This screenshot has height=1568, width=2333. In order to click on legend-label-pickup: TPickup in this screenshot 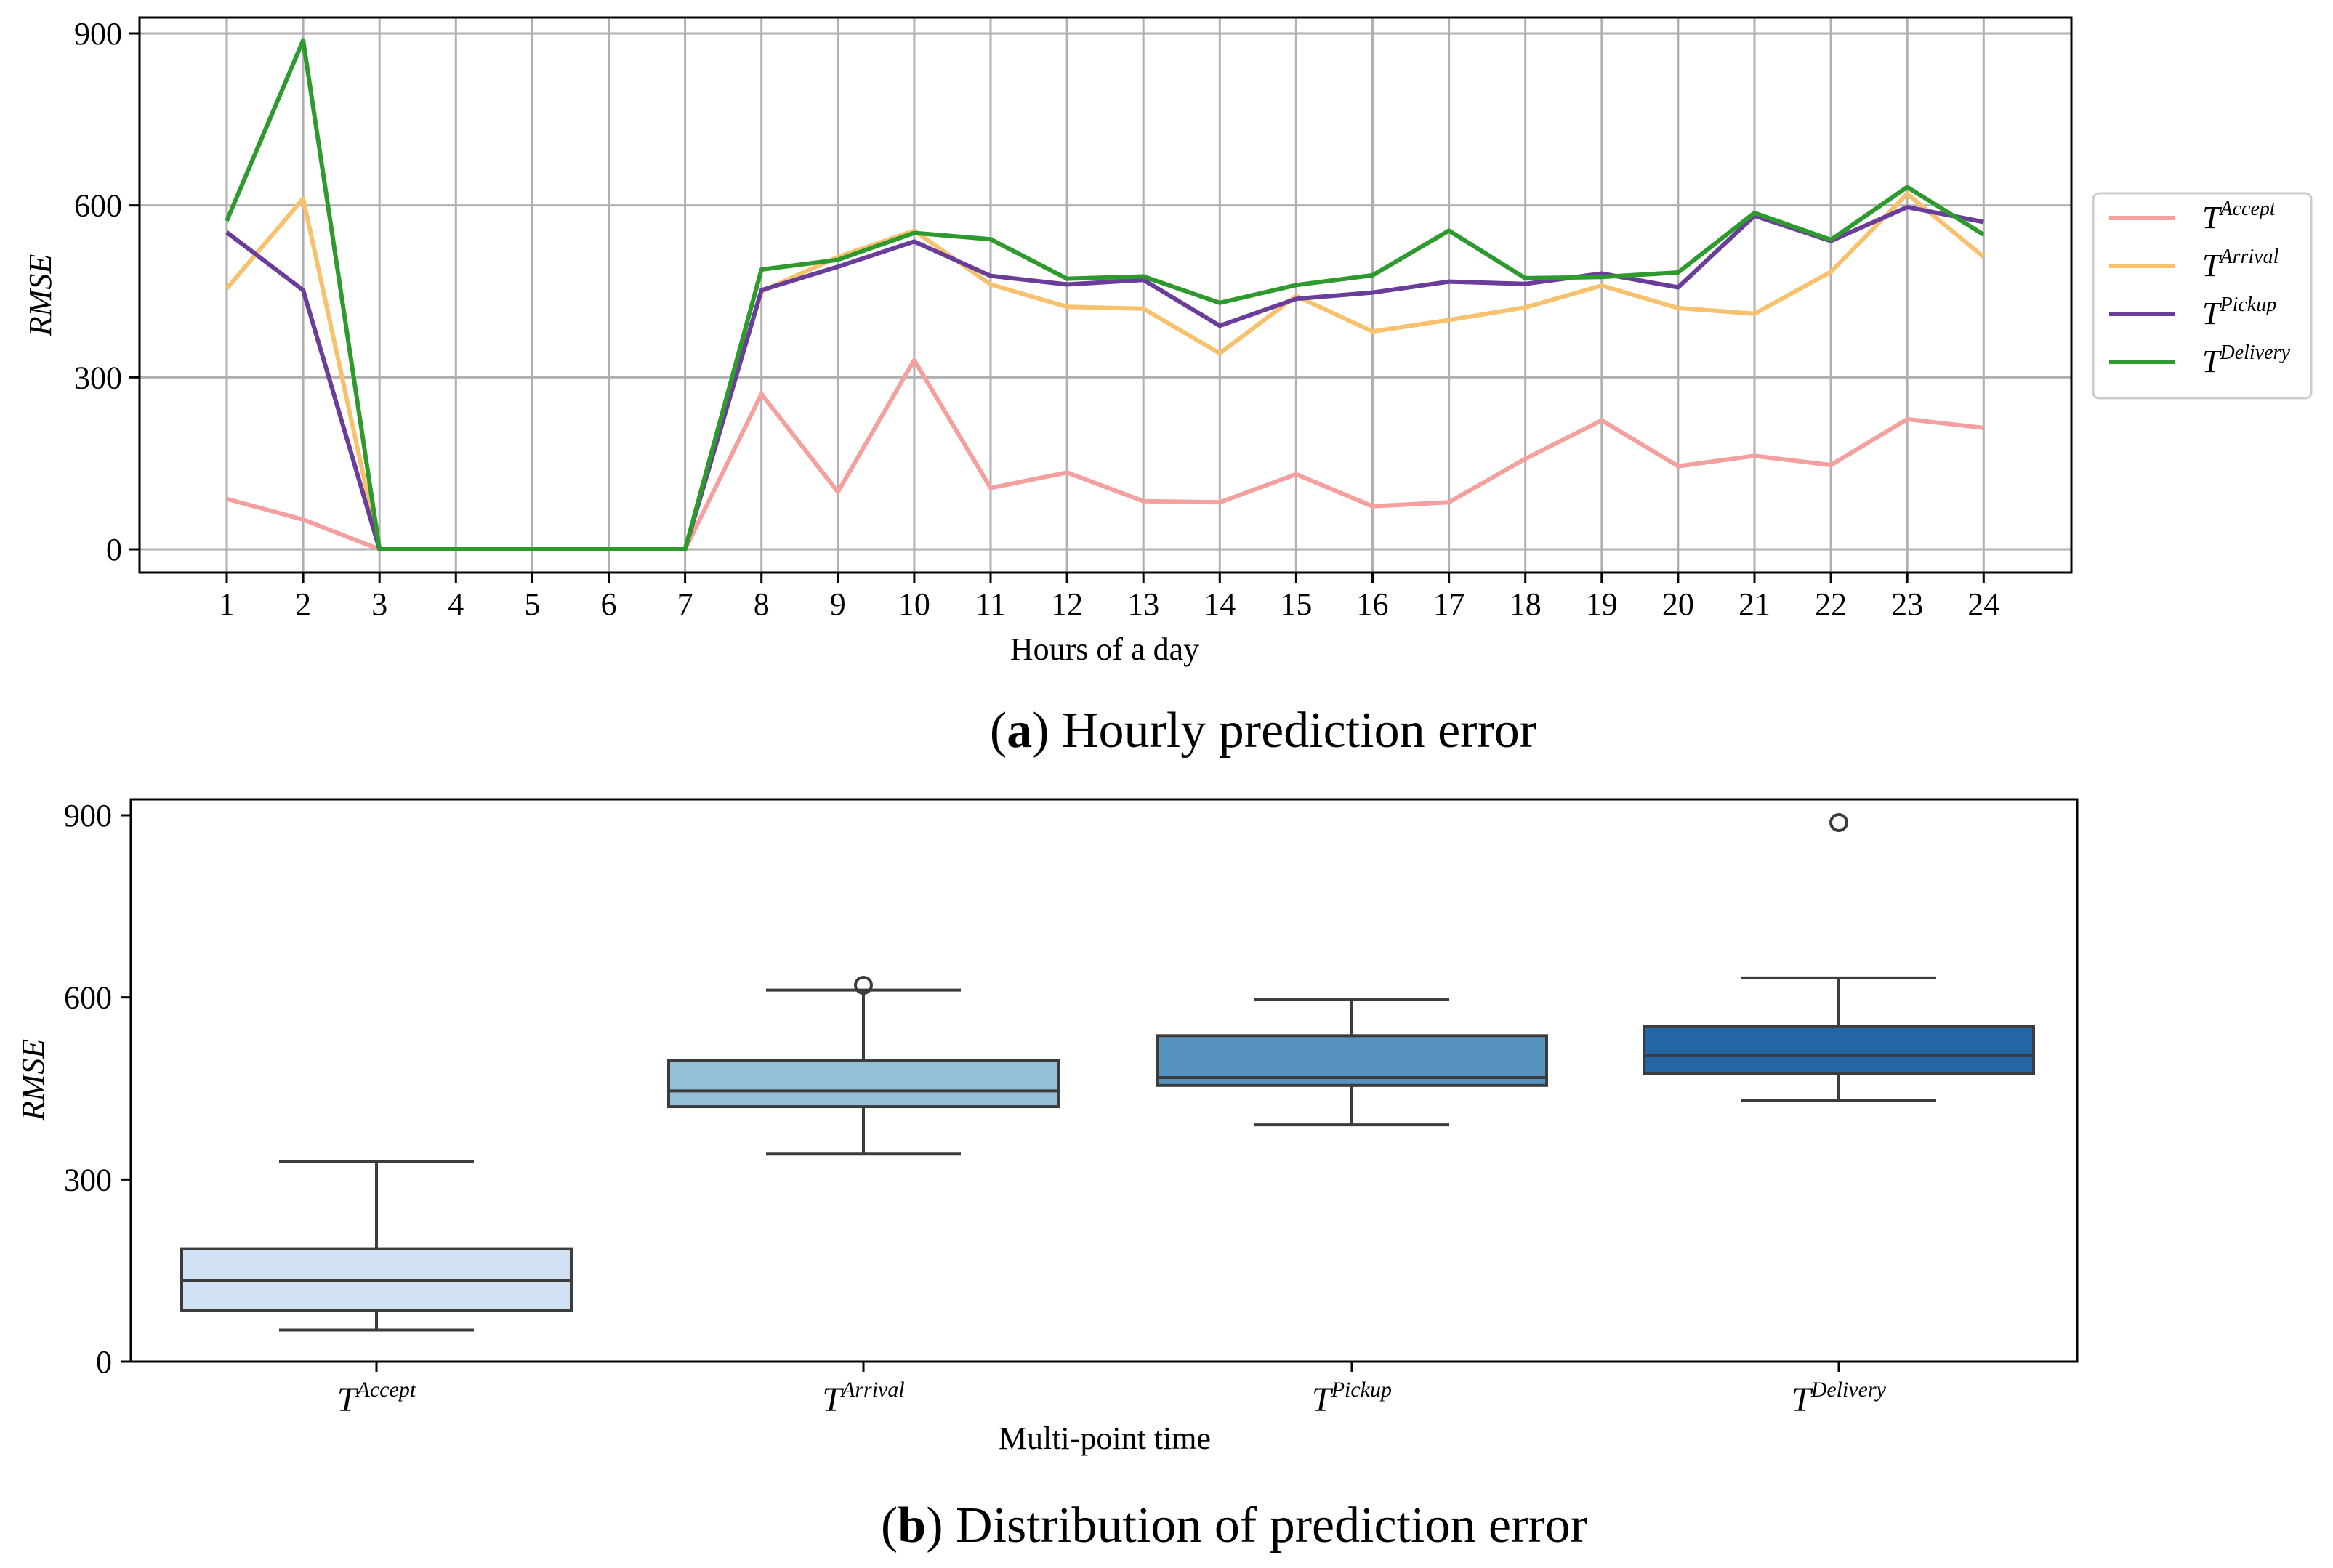, I will do `click(2239, 312)`.